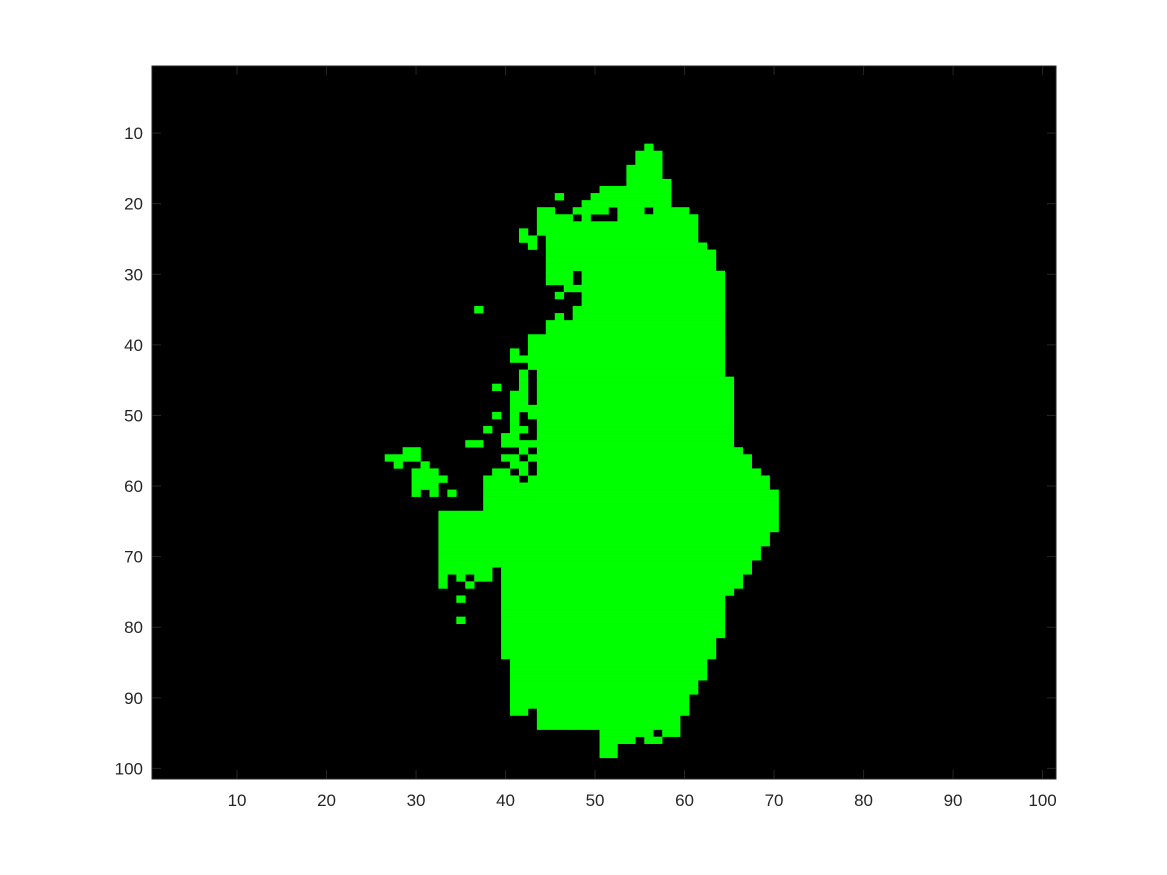  Describe the element at coordinates (505, 800) in the screenshot. I see `x-tick-label: 40` at that location.